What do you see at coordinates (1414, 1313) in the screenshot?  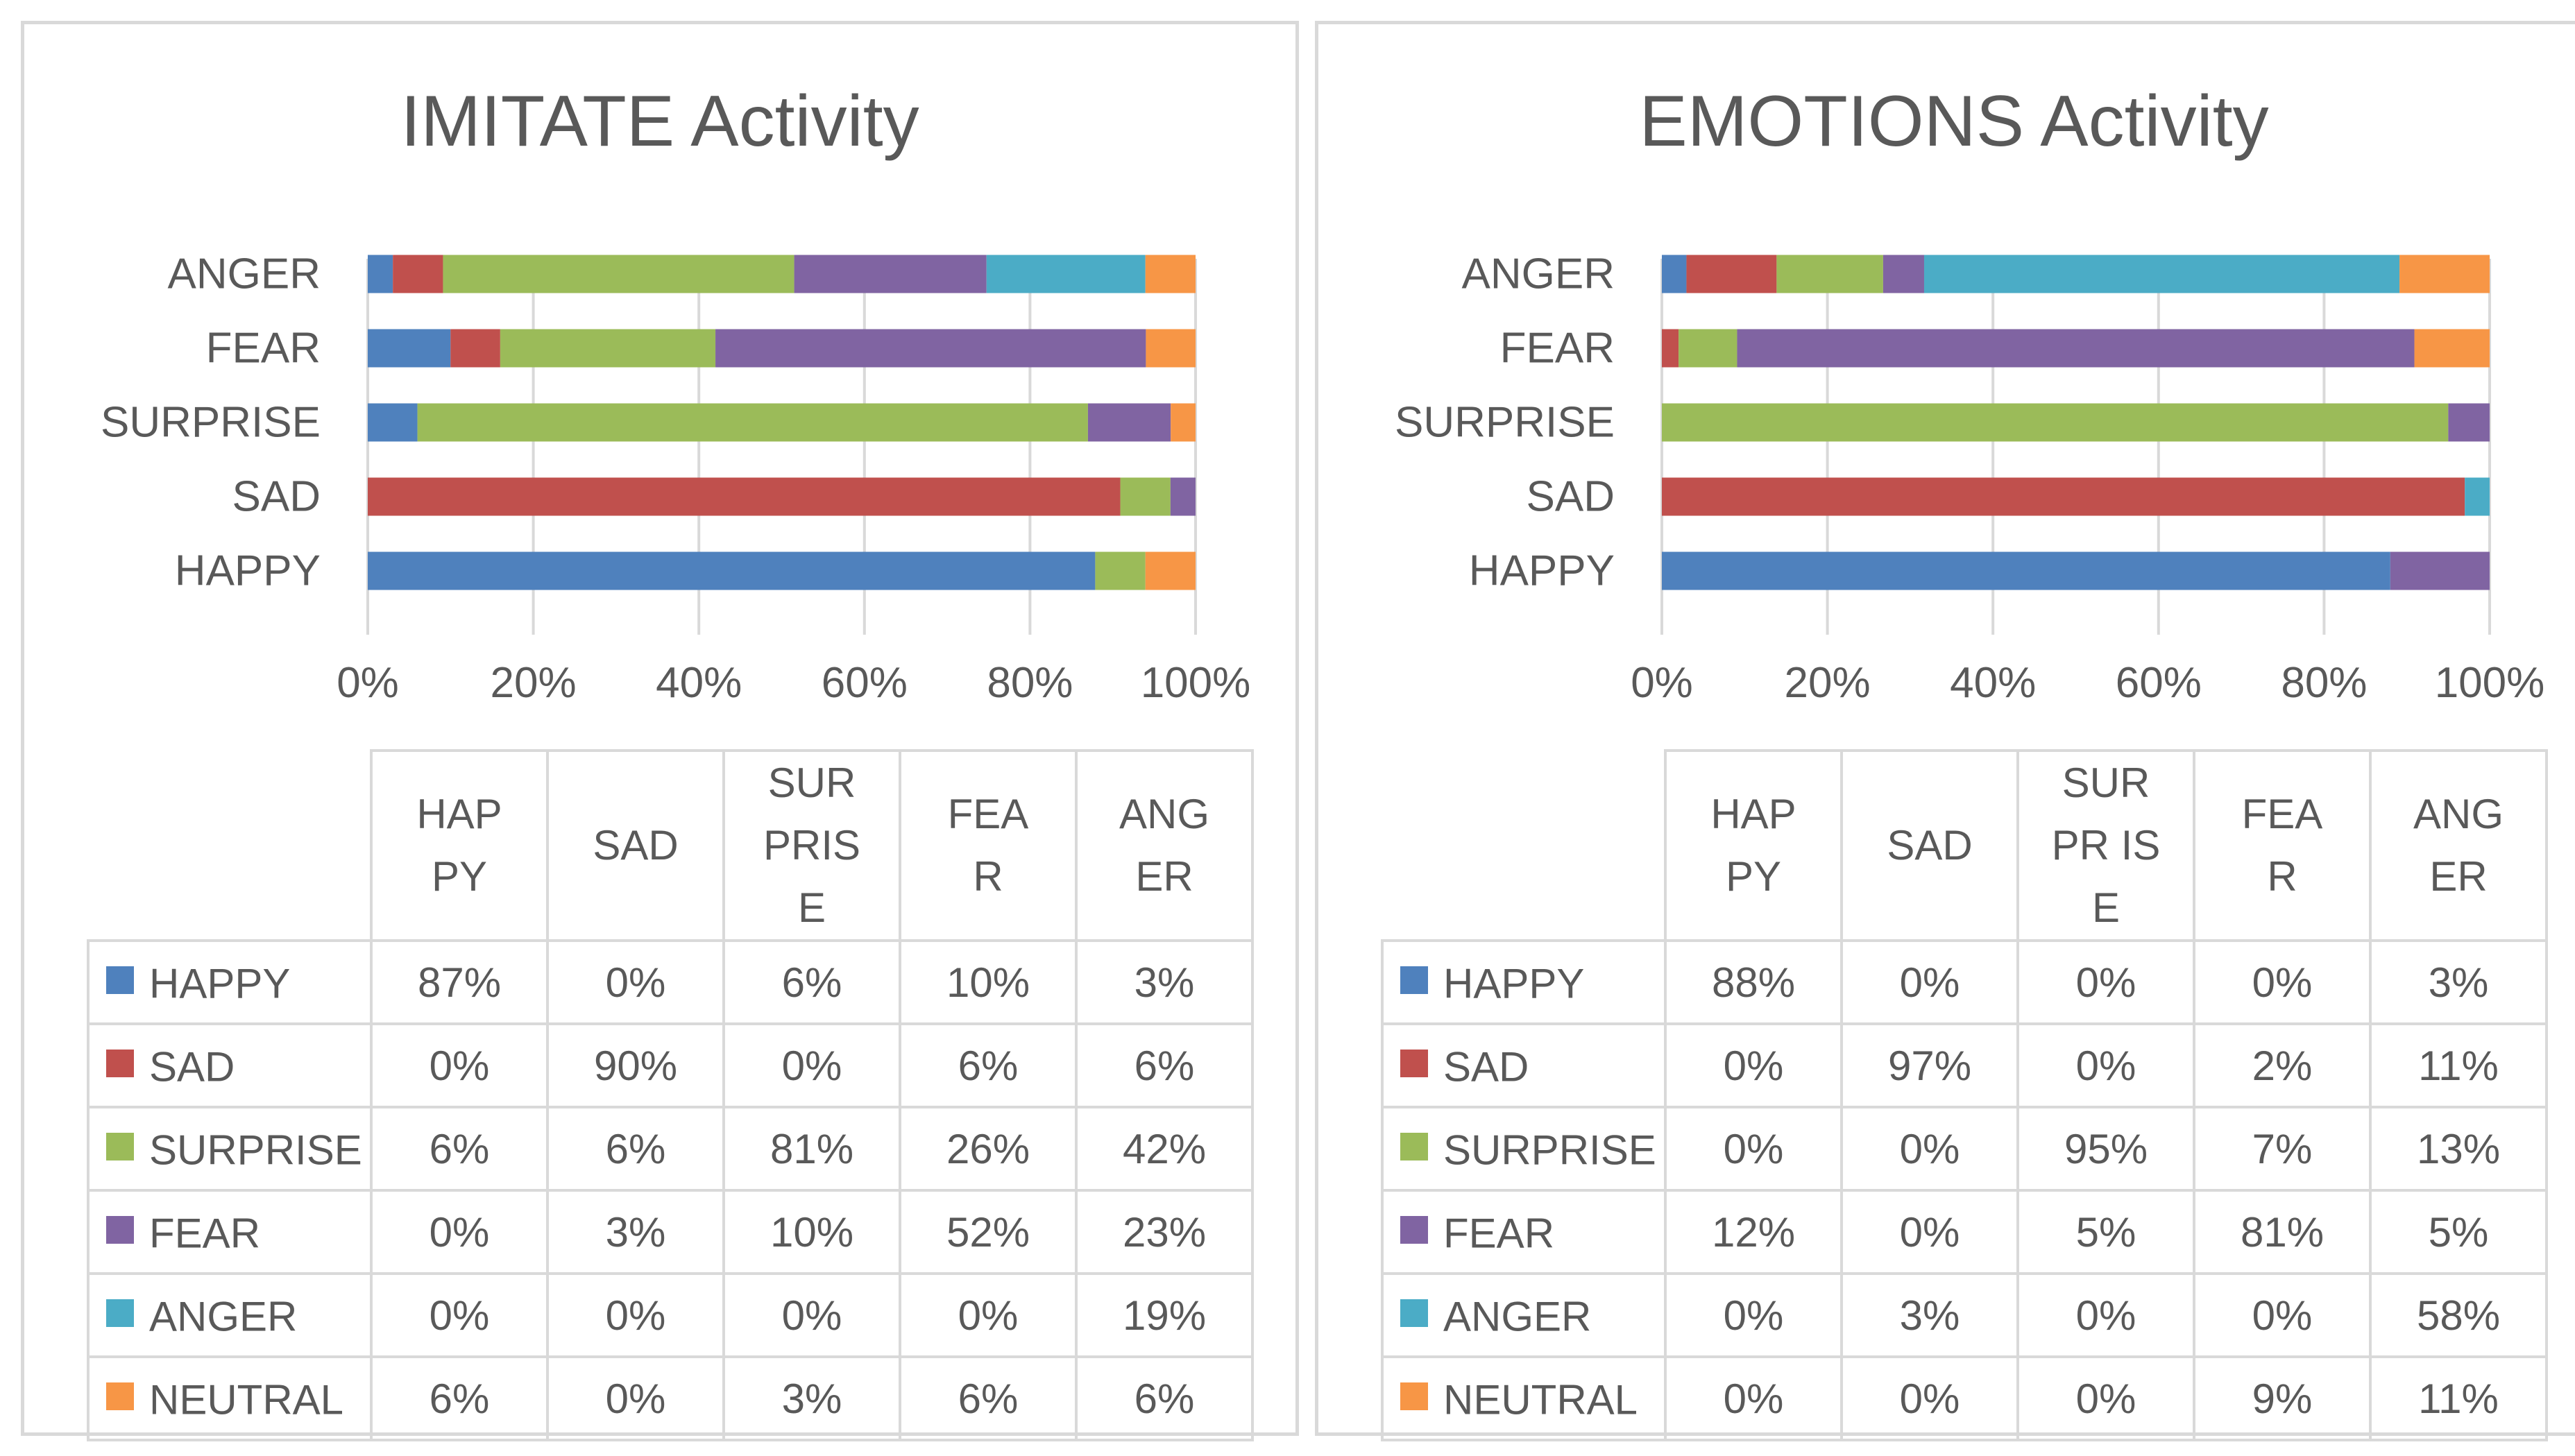 I see `legend-swatch-anger` at bounding box center [1414, 1313].